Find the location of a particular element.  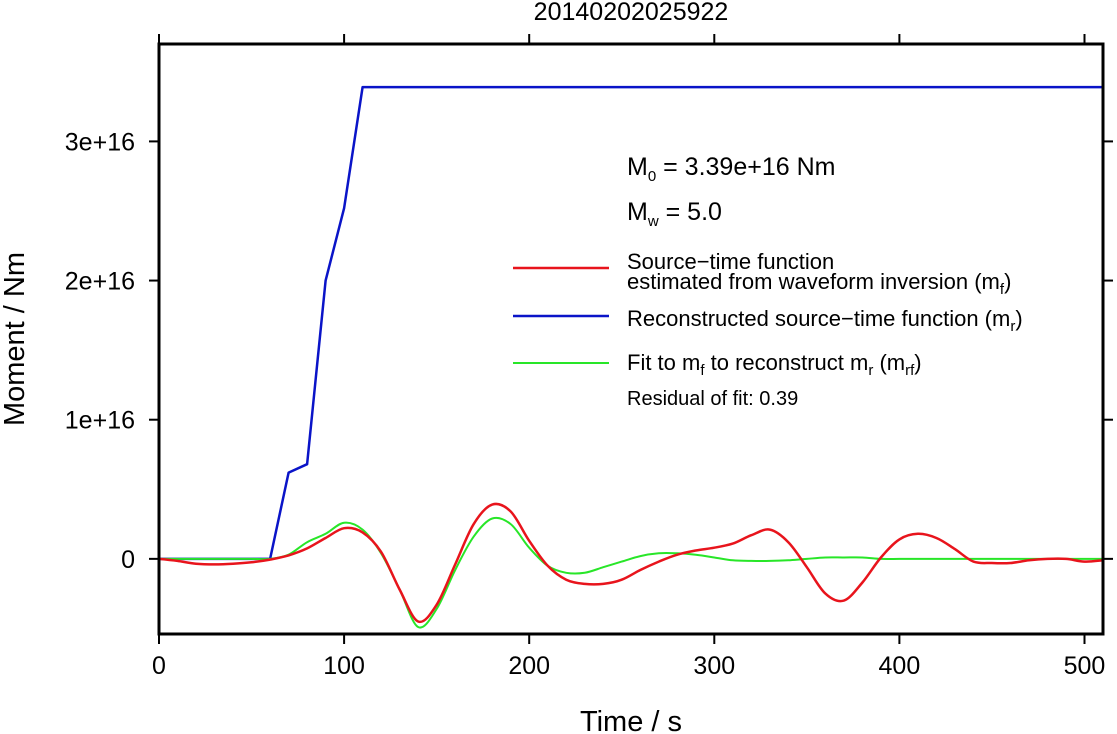

legend-red-line2: estimated from waveform inversion (mf) is located at coordinates (819, 283).